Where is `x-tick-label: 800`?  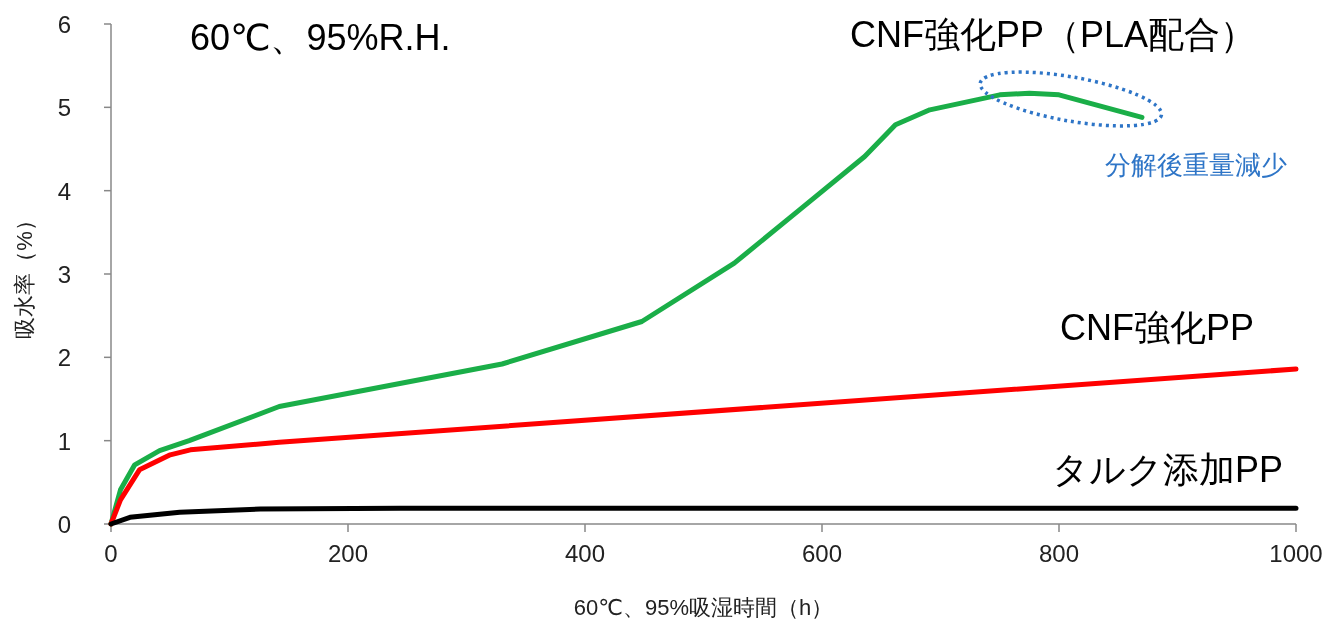
x-tick-label: 800 is located at coordinates (1059, 553).